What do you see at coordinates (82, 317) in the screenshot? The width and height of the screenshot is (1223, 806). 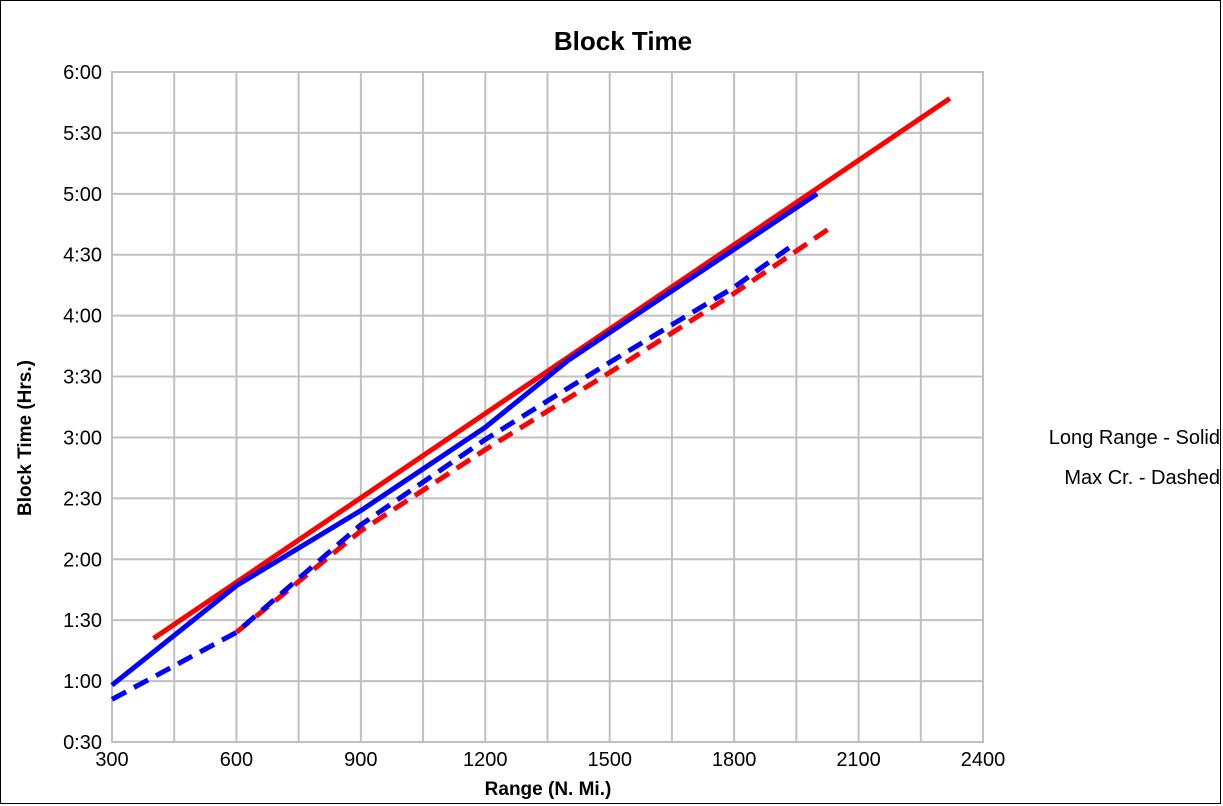 I see `y-tick-label: 4:00` at bounding box center [82, 317].